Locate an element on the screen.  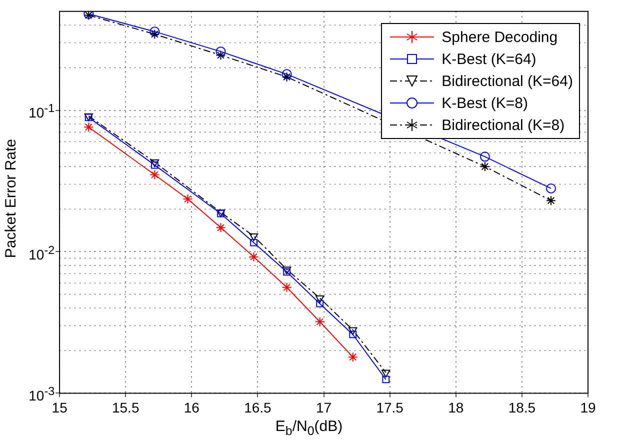
y-axis-title: Packet Error Rate is located at coordinates (11, 199).